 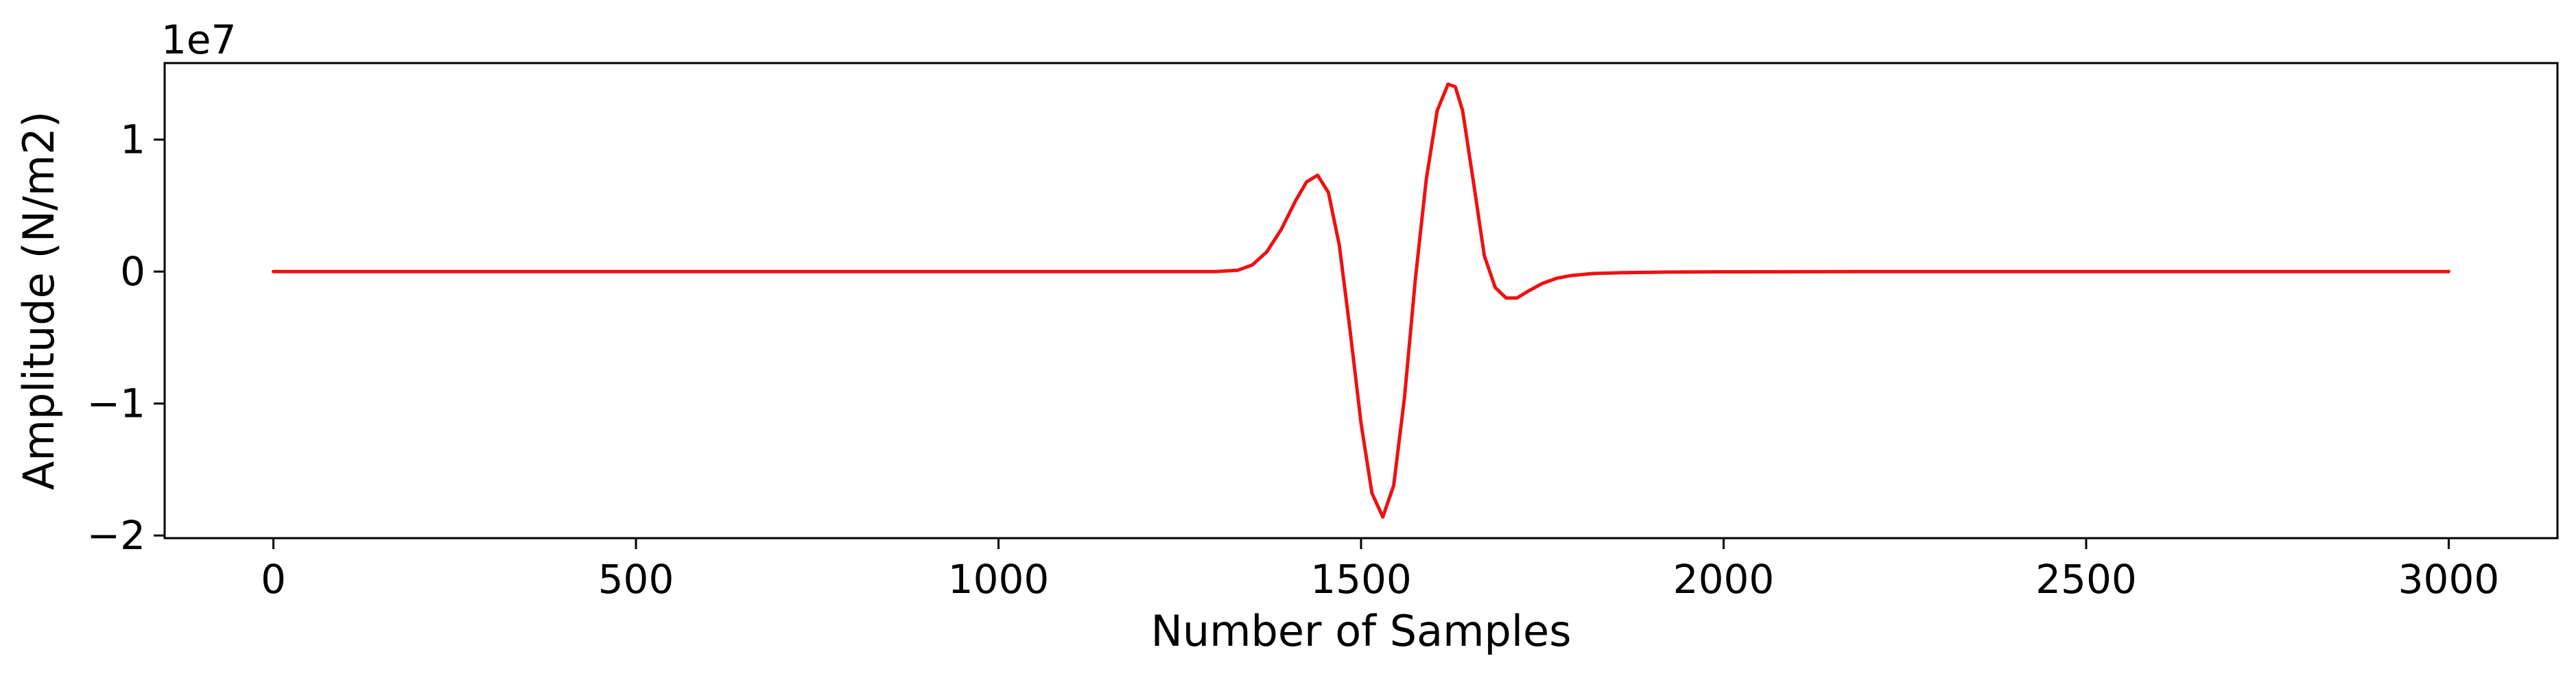 What do you see at coordinates (116, 404) in the screenshot?
I see `y-tick-label: −1` at bounding box center [116, 404].